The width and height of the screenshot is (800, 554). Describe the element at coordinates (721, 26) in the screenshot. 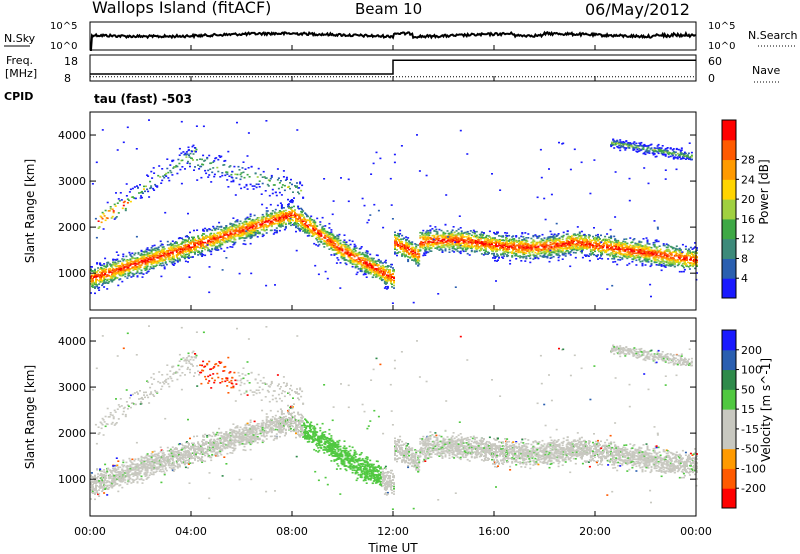

I see `nsearch-tick-top: 10^5` at that location.